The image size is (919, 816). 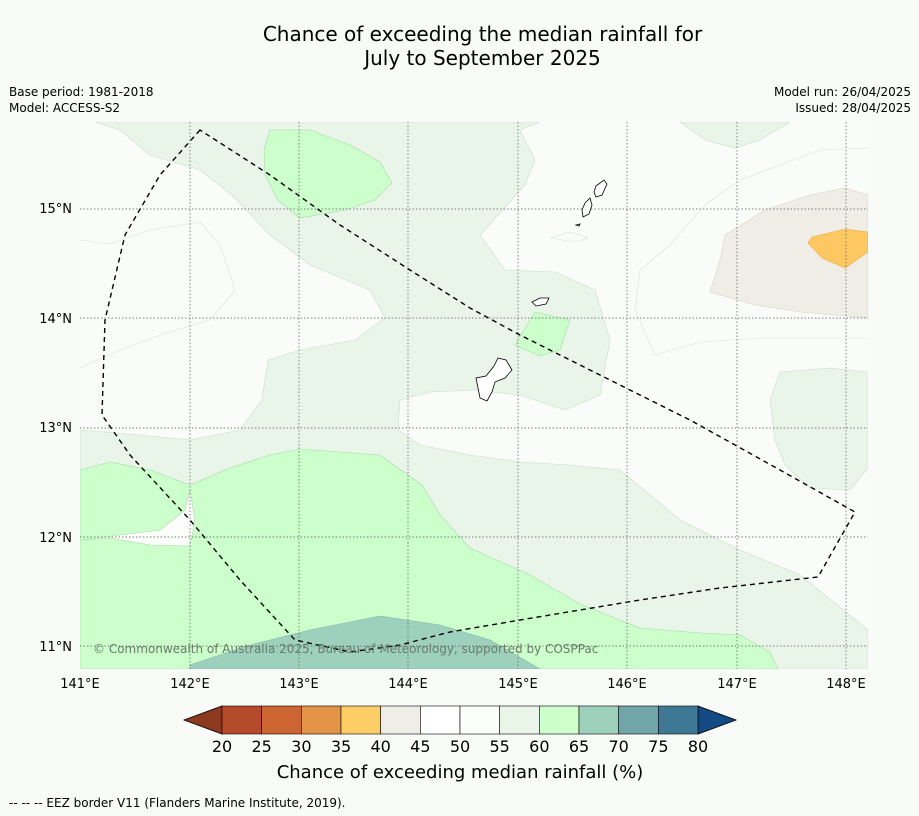 I want to click on island-guam, so click(x=494, y=379).